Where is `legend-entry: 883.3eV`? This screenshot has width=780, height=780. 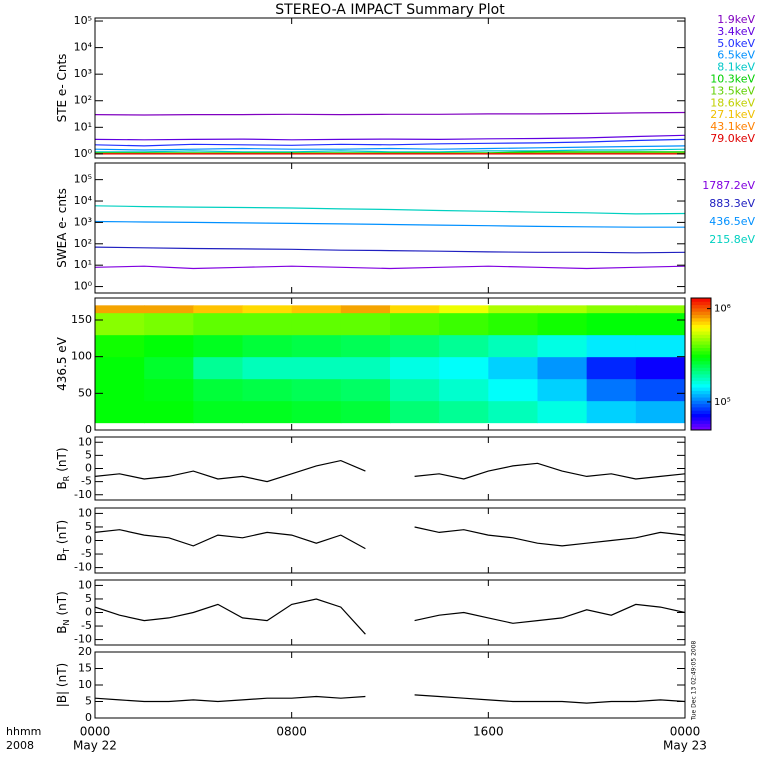
legend-entry: 883.3eV is located at coordinates (732, 203).